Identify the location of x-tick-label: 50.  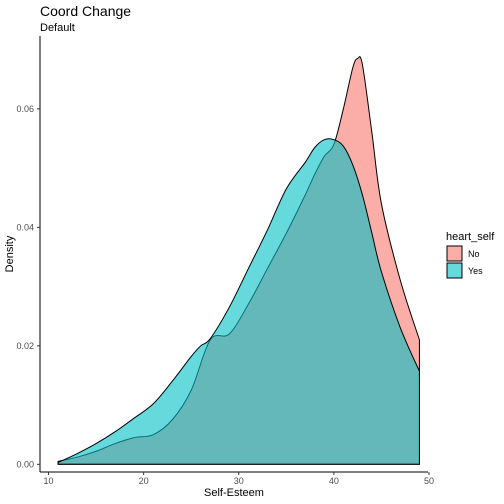
(429, 481).